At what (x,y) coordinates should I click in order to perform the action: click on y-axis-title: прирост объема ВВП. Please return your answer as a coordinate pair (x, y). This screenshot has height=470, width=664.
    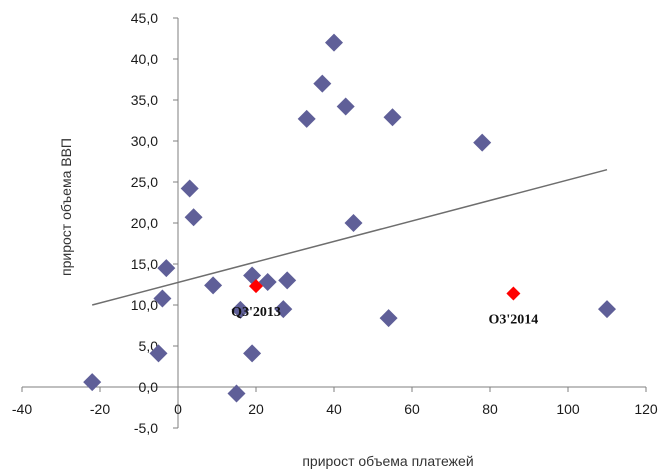
    Looking at the image, I should click on (66, 207).